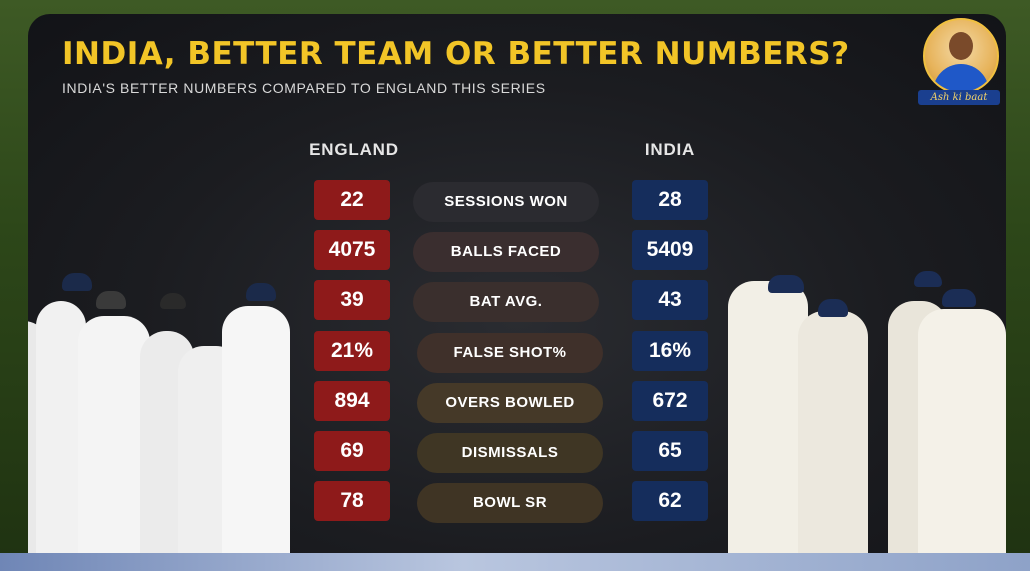 This screenshot has width=1030, height=571. I want to click on india-column-header: INDIA, so click(670, 149).